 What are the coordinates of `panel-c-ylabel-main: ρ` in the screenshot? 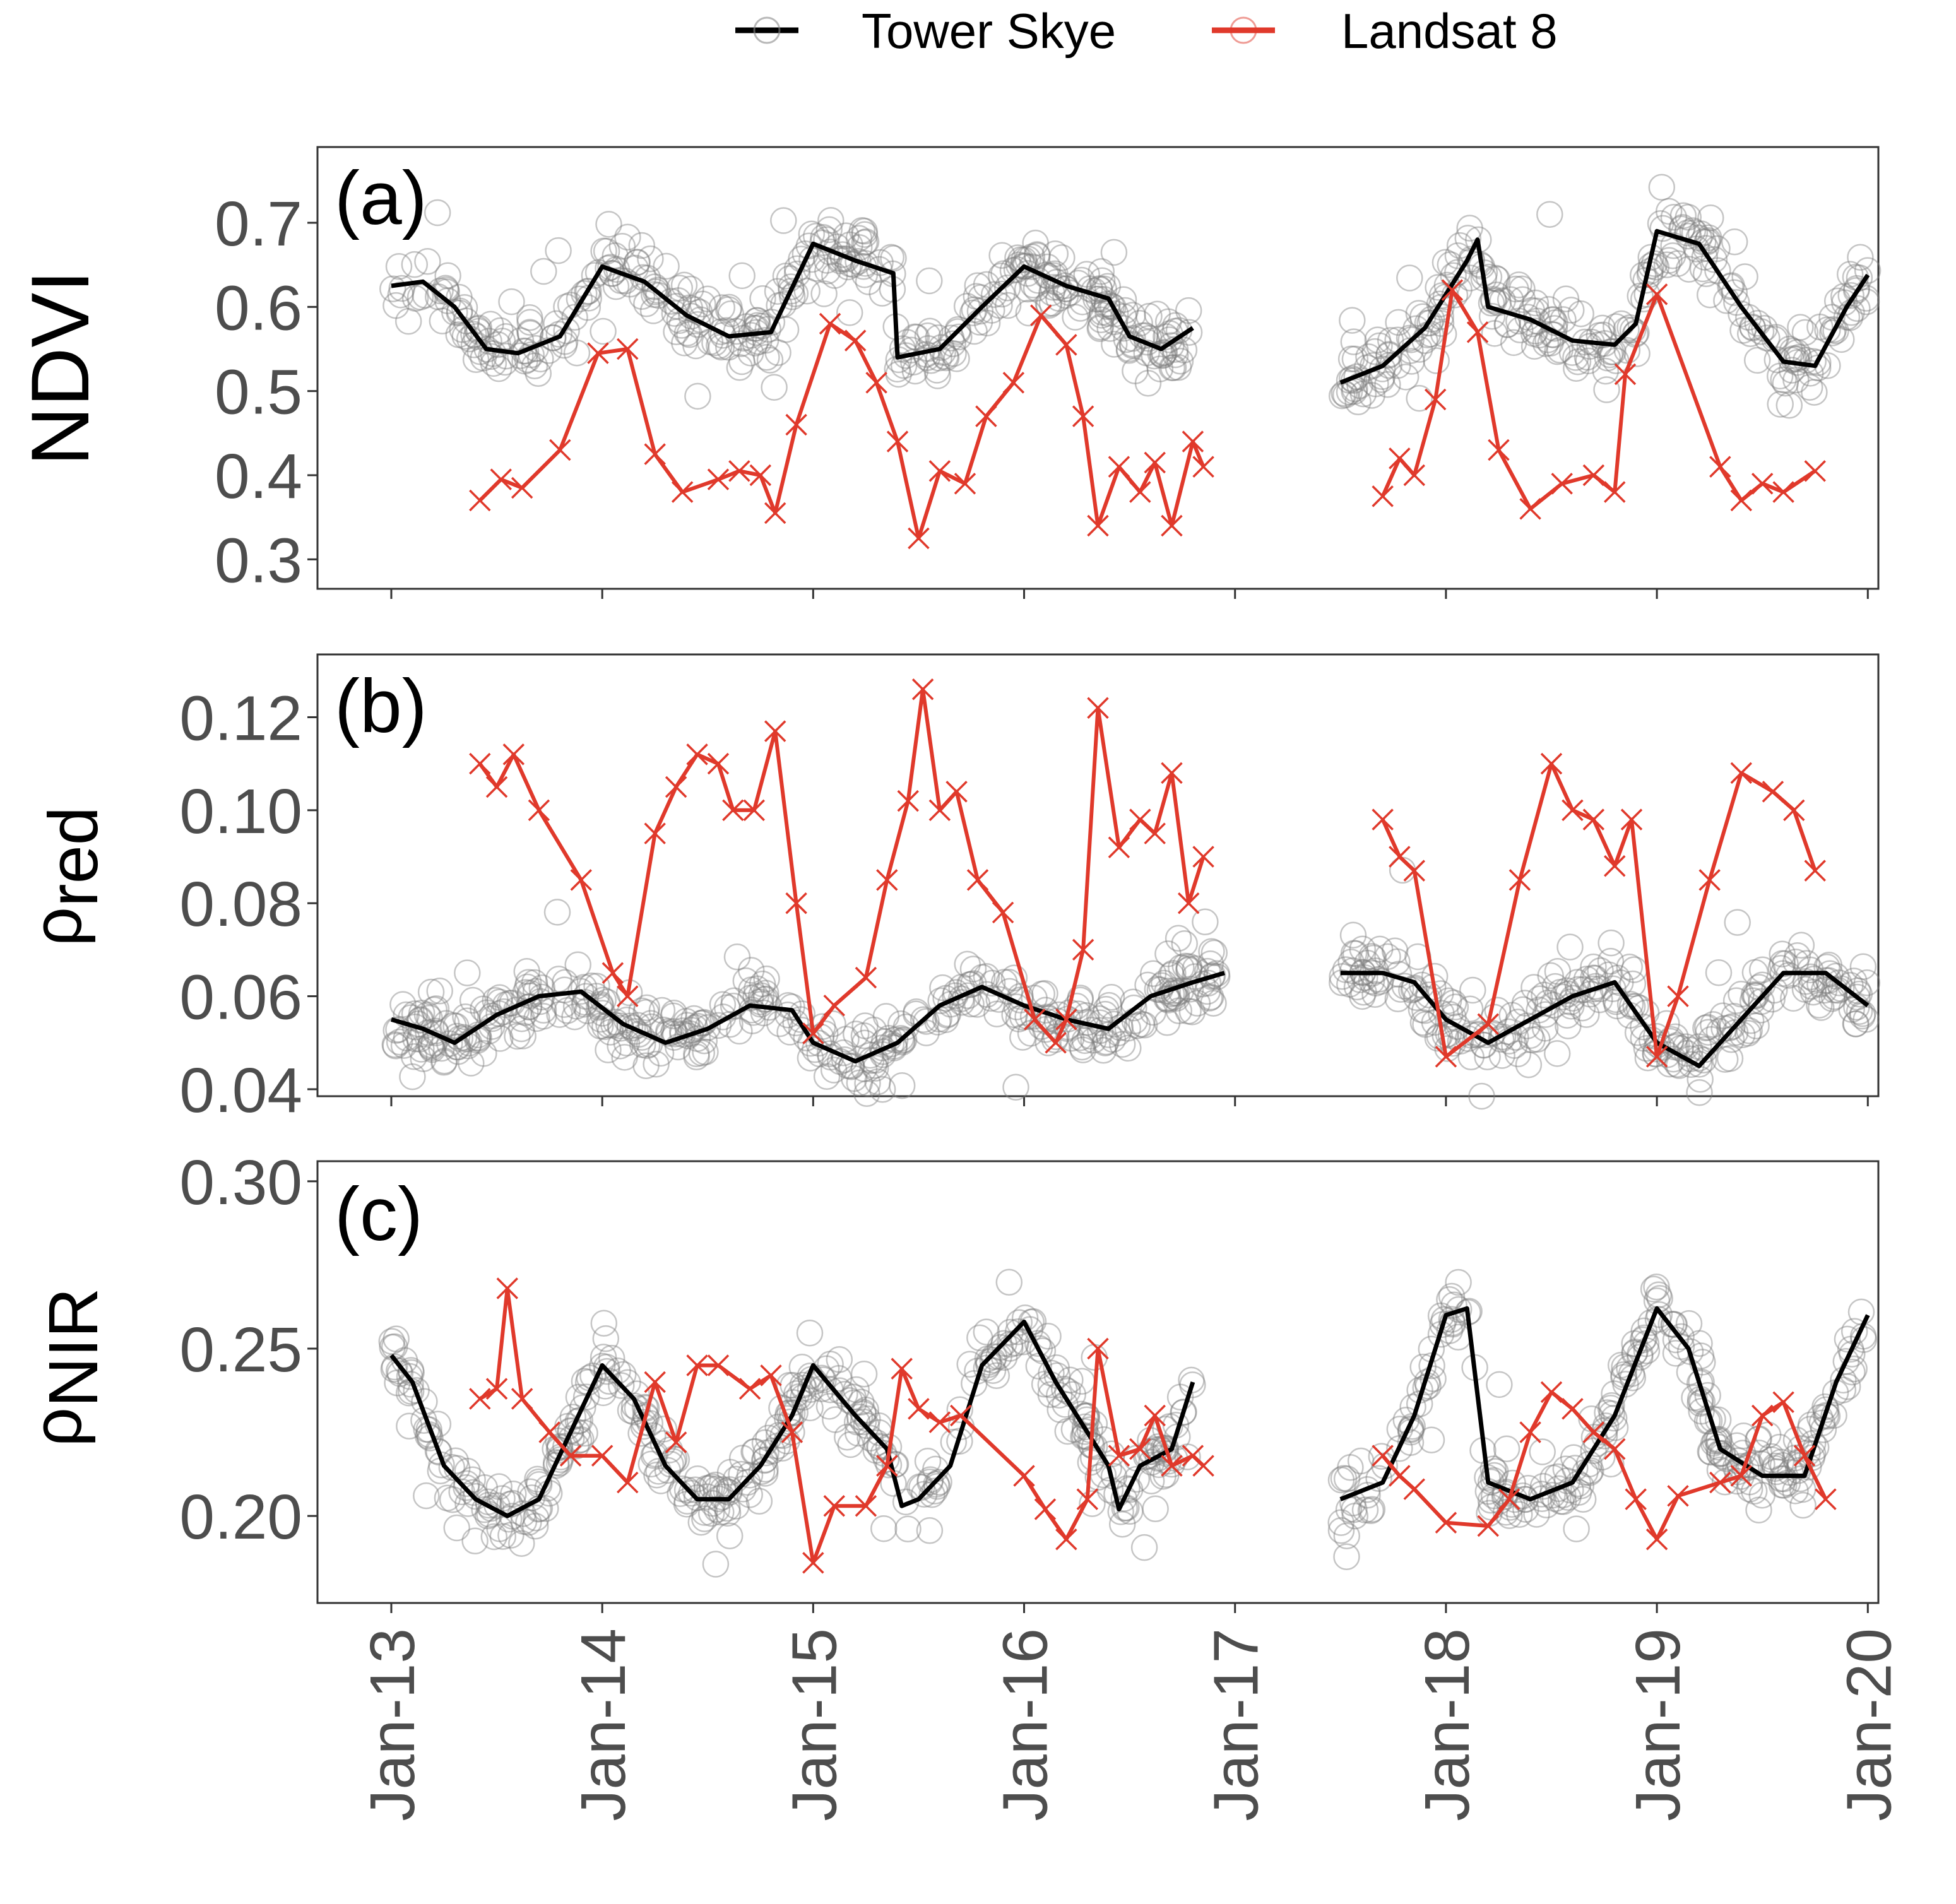 It's located at (57, 1427).